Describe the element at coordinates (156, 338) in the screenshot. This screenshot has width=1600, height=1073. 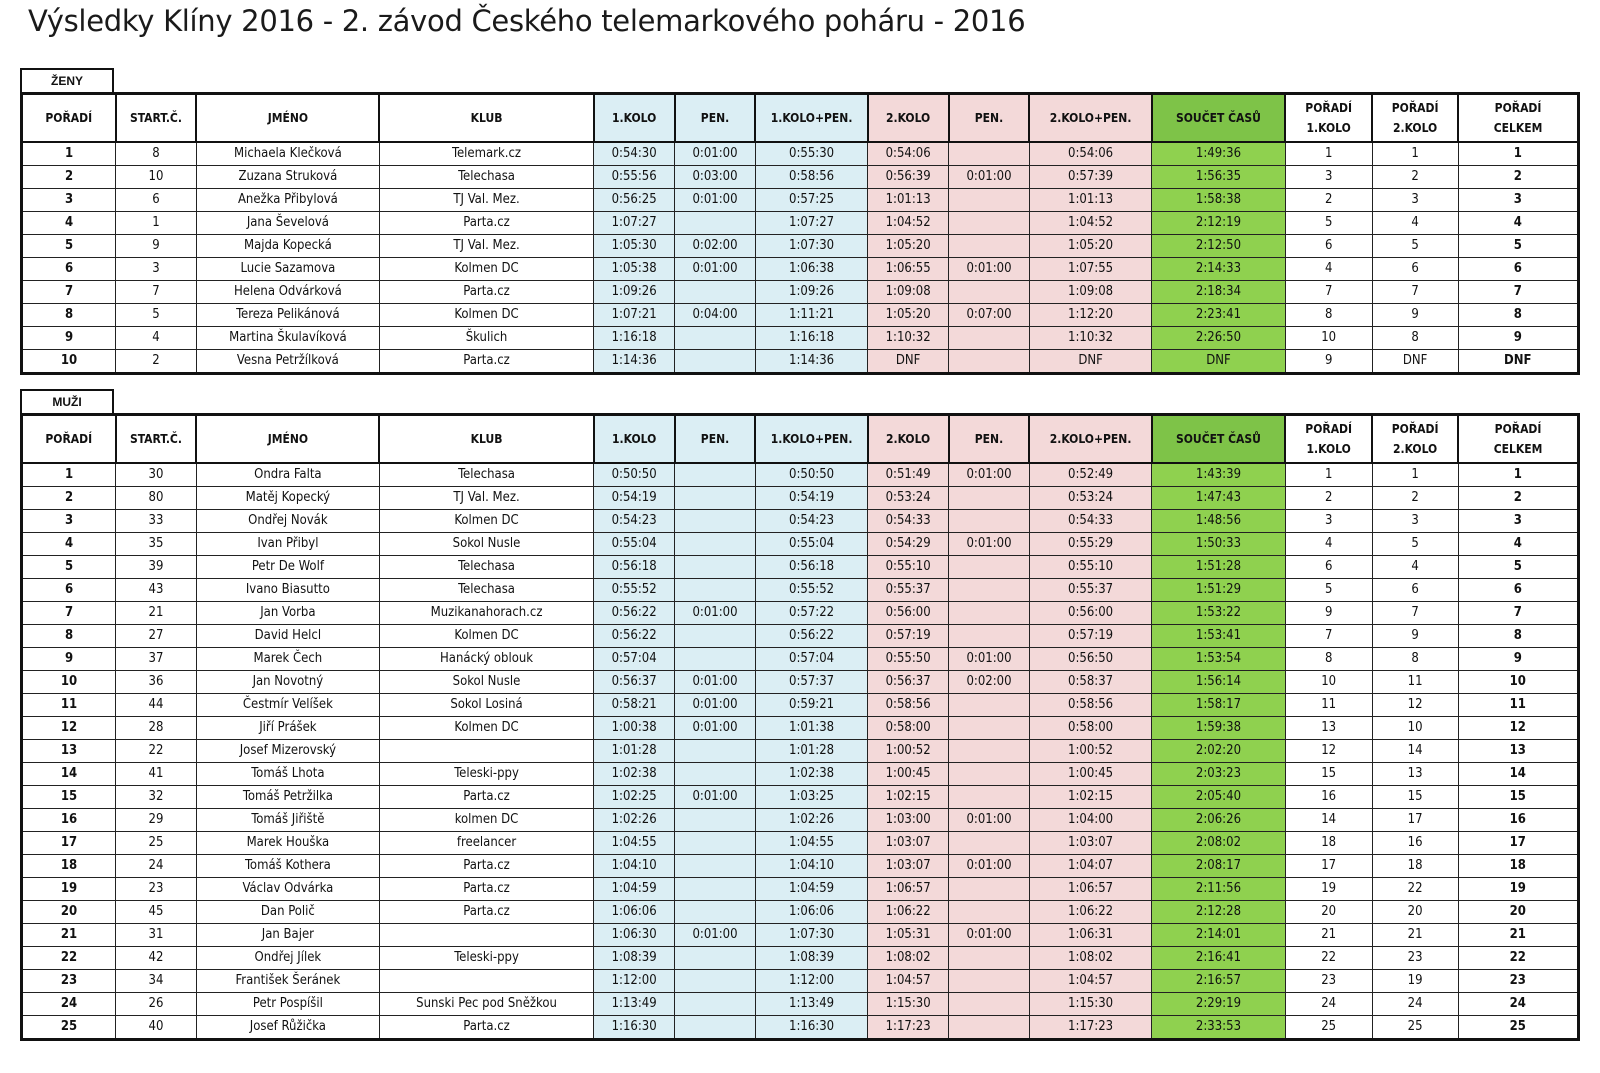
I see `cell-start-number: 4` at that location.